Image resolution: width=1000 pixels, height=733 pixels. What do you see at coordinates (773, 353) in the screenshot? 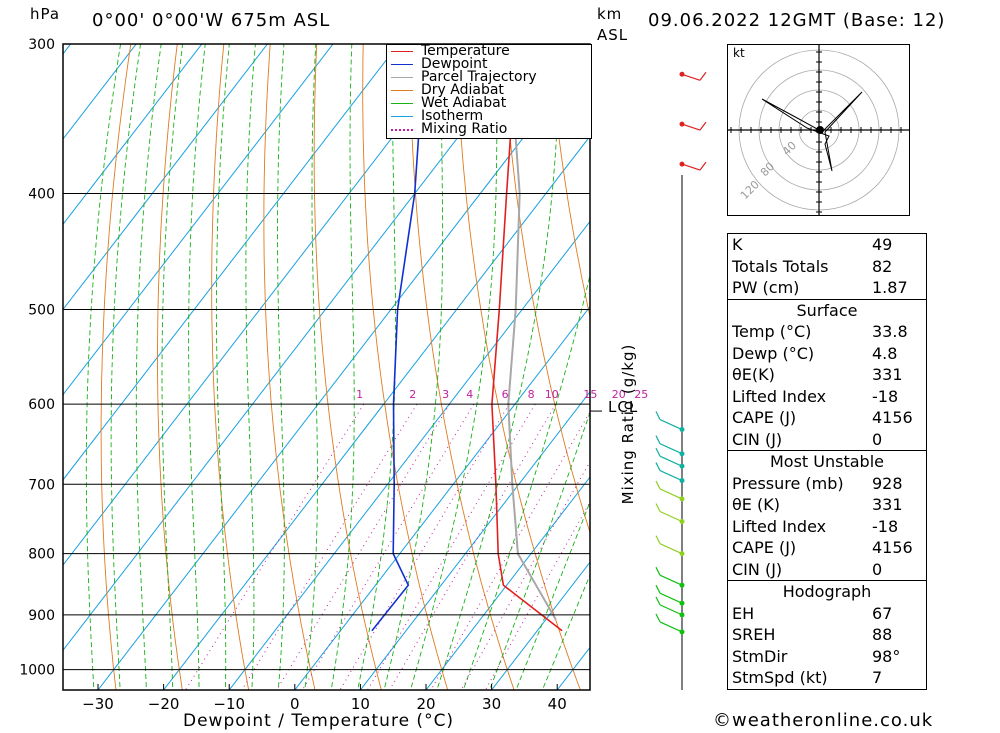
I see `surface-label-1: Dewp (°C)` at bounding box center [773, 353].